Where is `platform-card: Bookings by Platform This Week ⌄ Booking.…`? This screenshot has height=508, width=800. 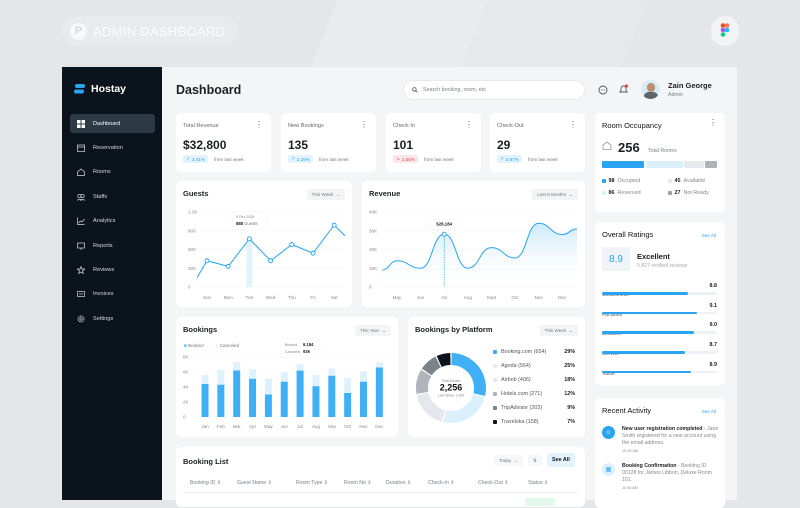
platform-card: Bookings by Platform This Week ⌄ Booking.… is located at coordinates (496, 377).